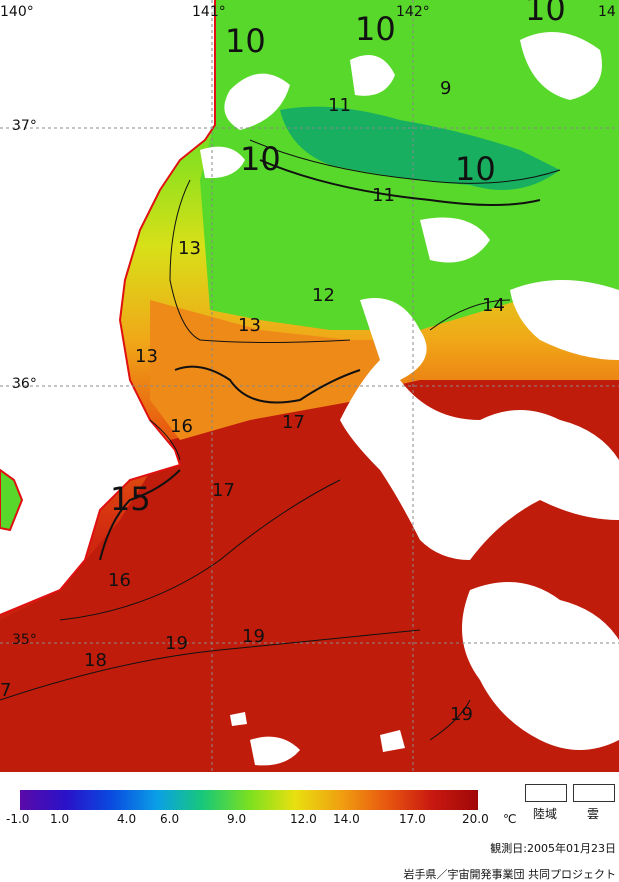 This screenshot has width=619, height=882. What do you see at coordinates (209, 12) in the screenshot?
I see `longitude-label-141: 141°` at bounding box center [209, 12].